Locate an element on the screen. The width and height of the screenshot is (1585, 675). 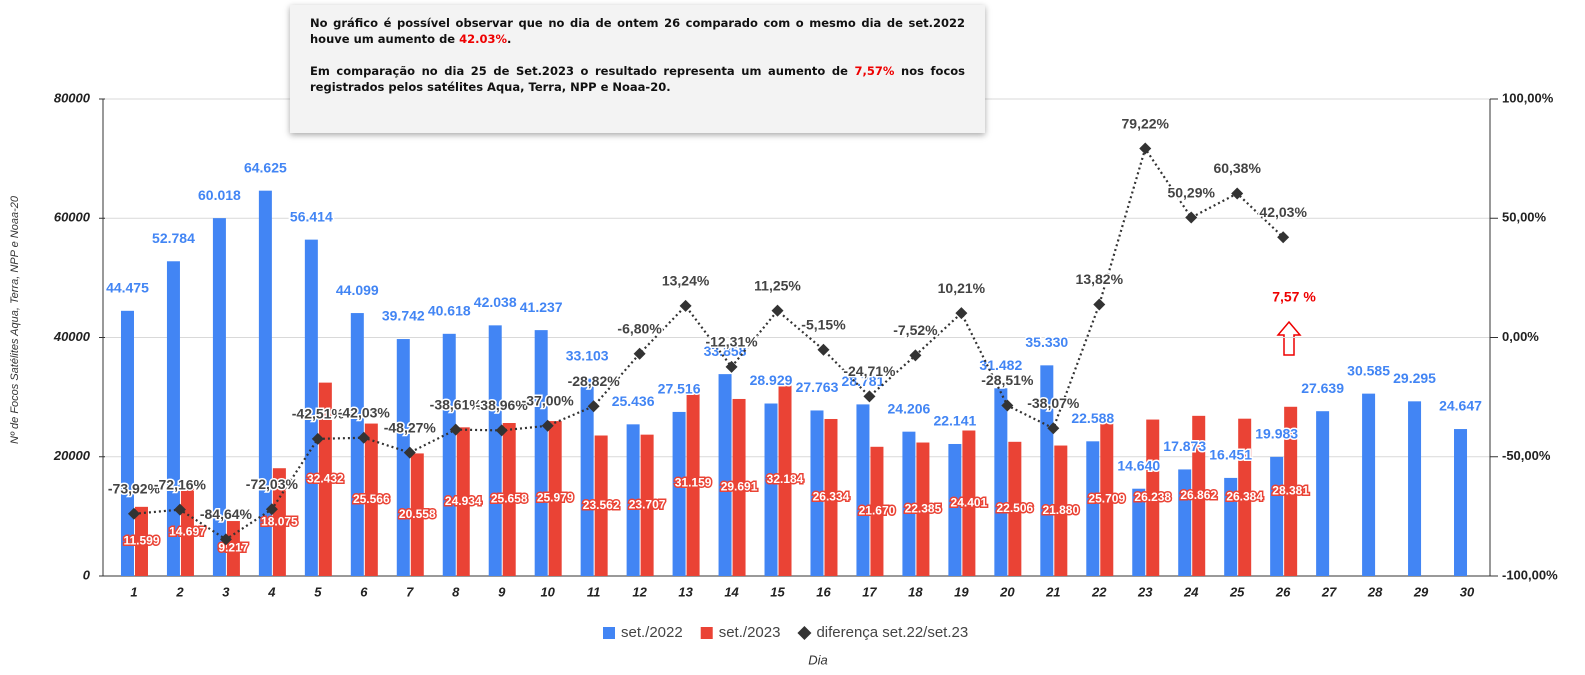
bar-value-label: 41.237 is located at coordinates (541, 307).